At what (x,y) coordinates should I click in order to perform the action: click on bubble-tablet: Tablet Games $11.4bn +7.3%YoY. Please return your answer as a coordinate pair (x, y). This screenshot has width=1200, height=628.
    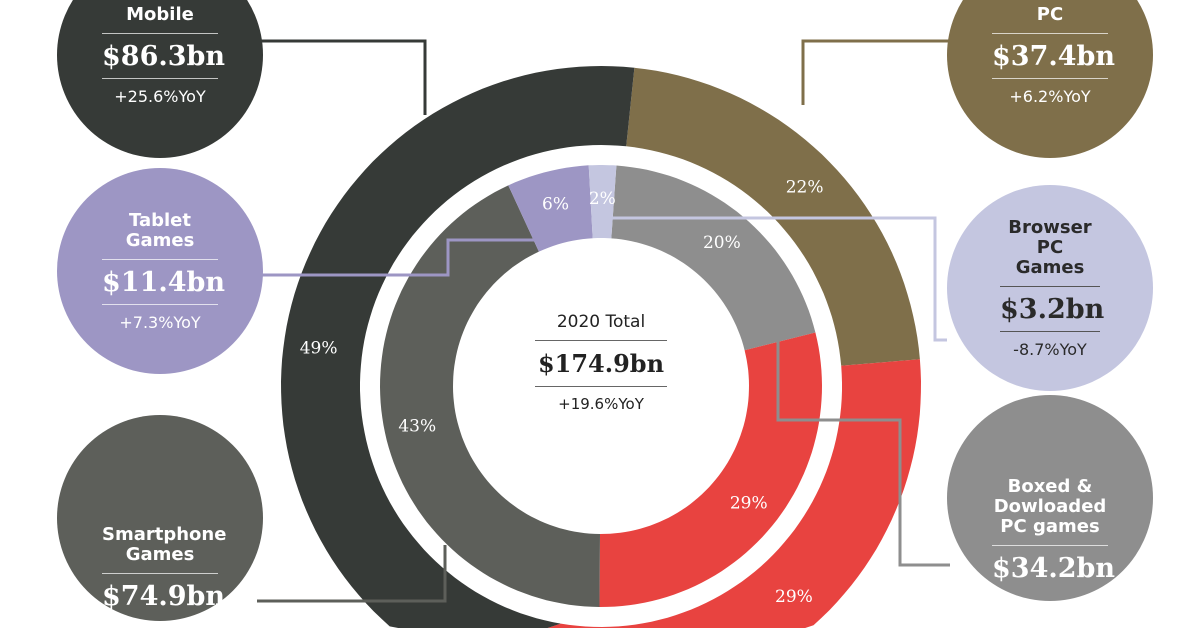
    Looking at the image, I should click on (160, 271).